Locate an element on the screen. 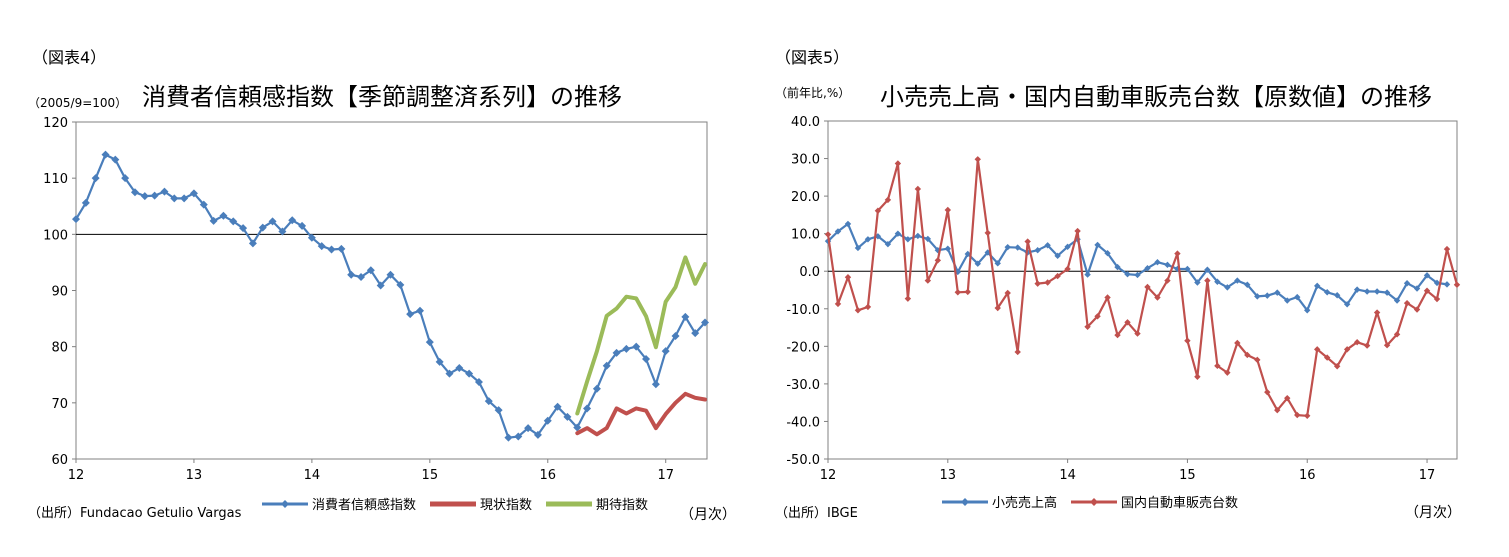  legend-label: 小売売上高 is located at coordinates (1025, 503).